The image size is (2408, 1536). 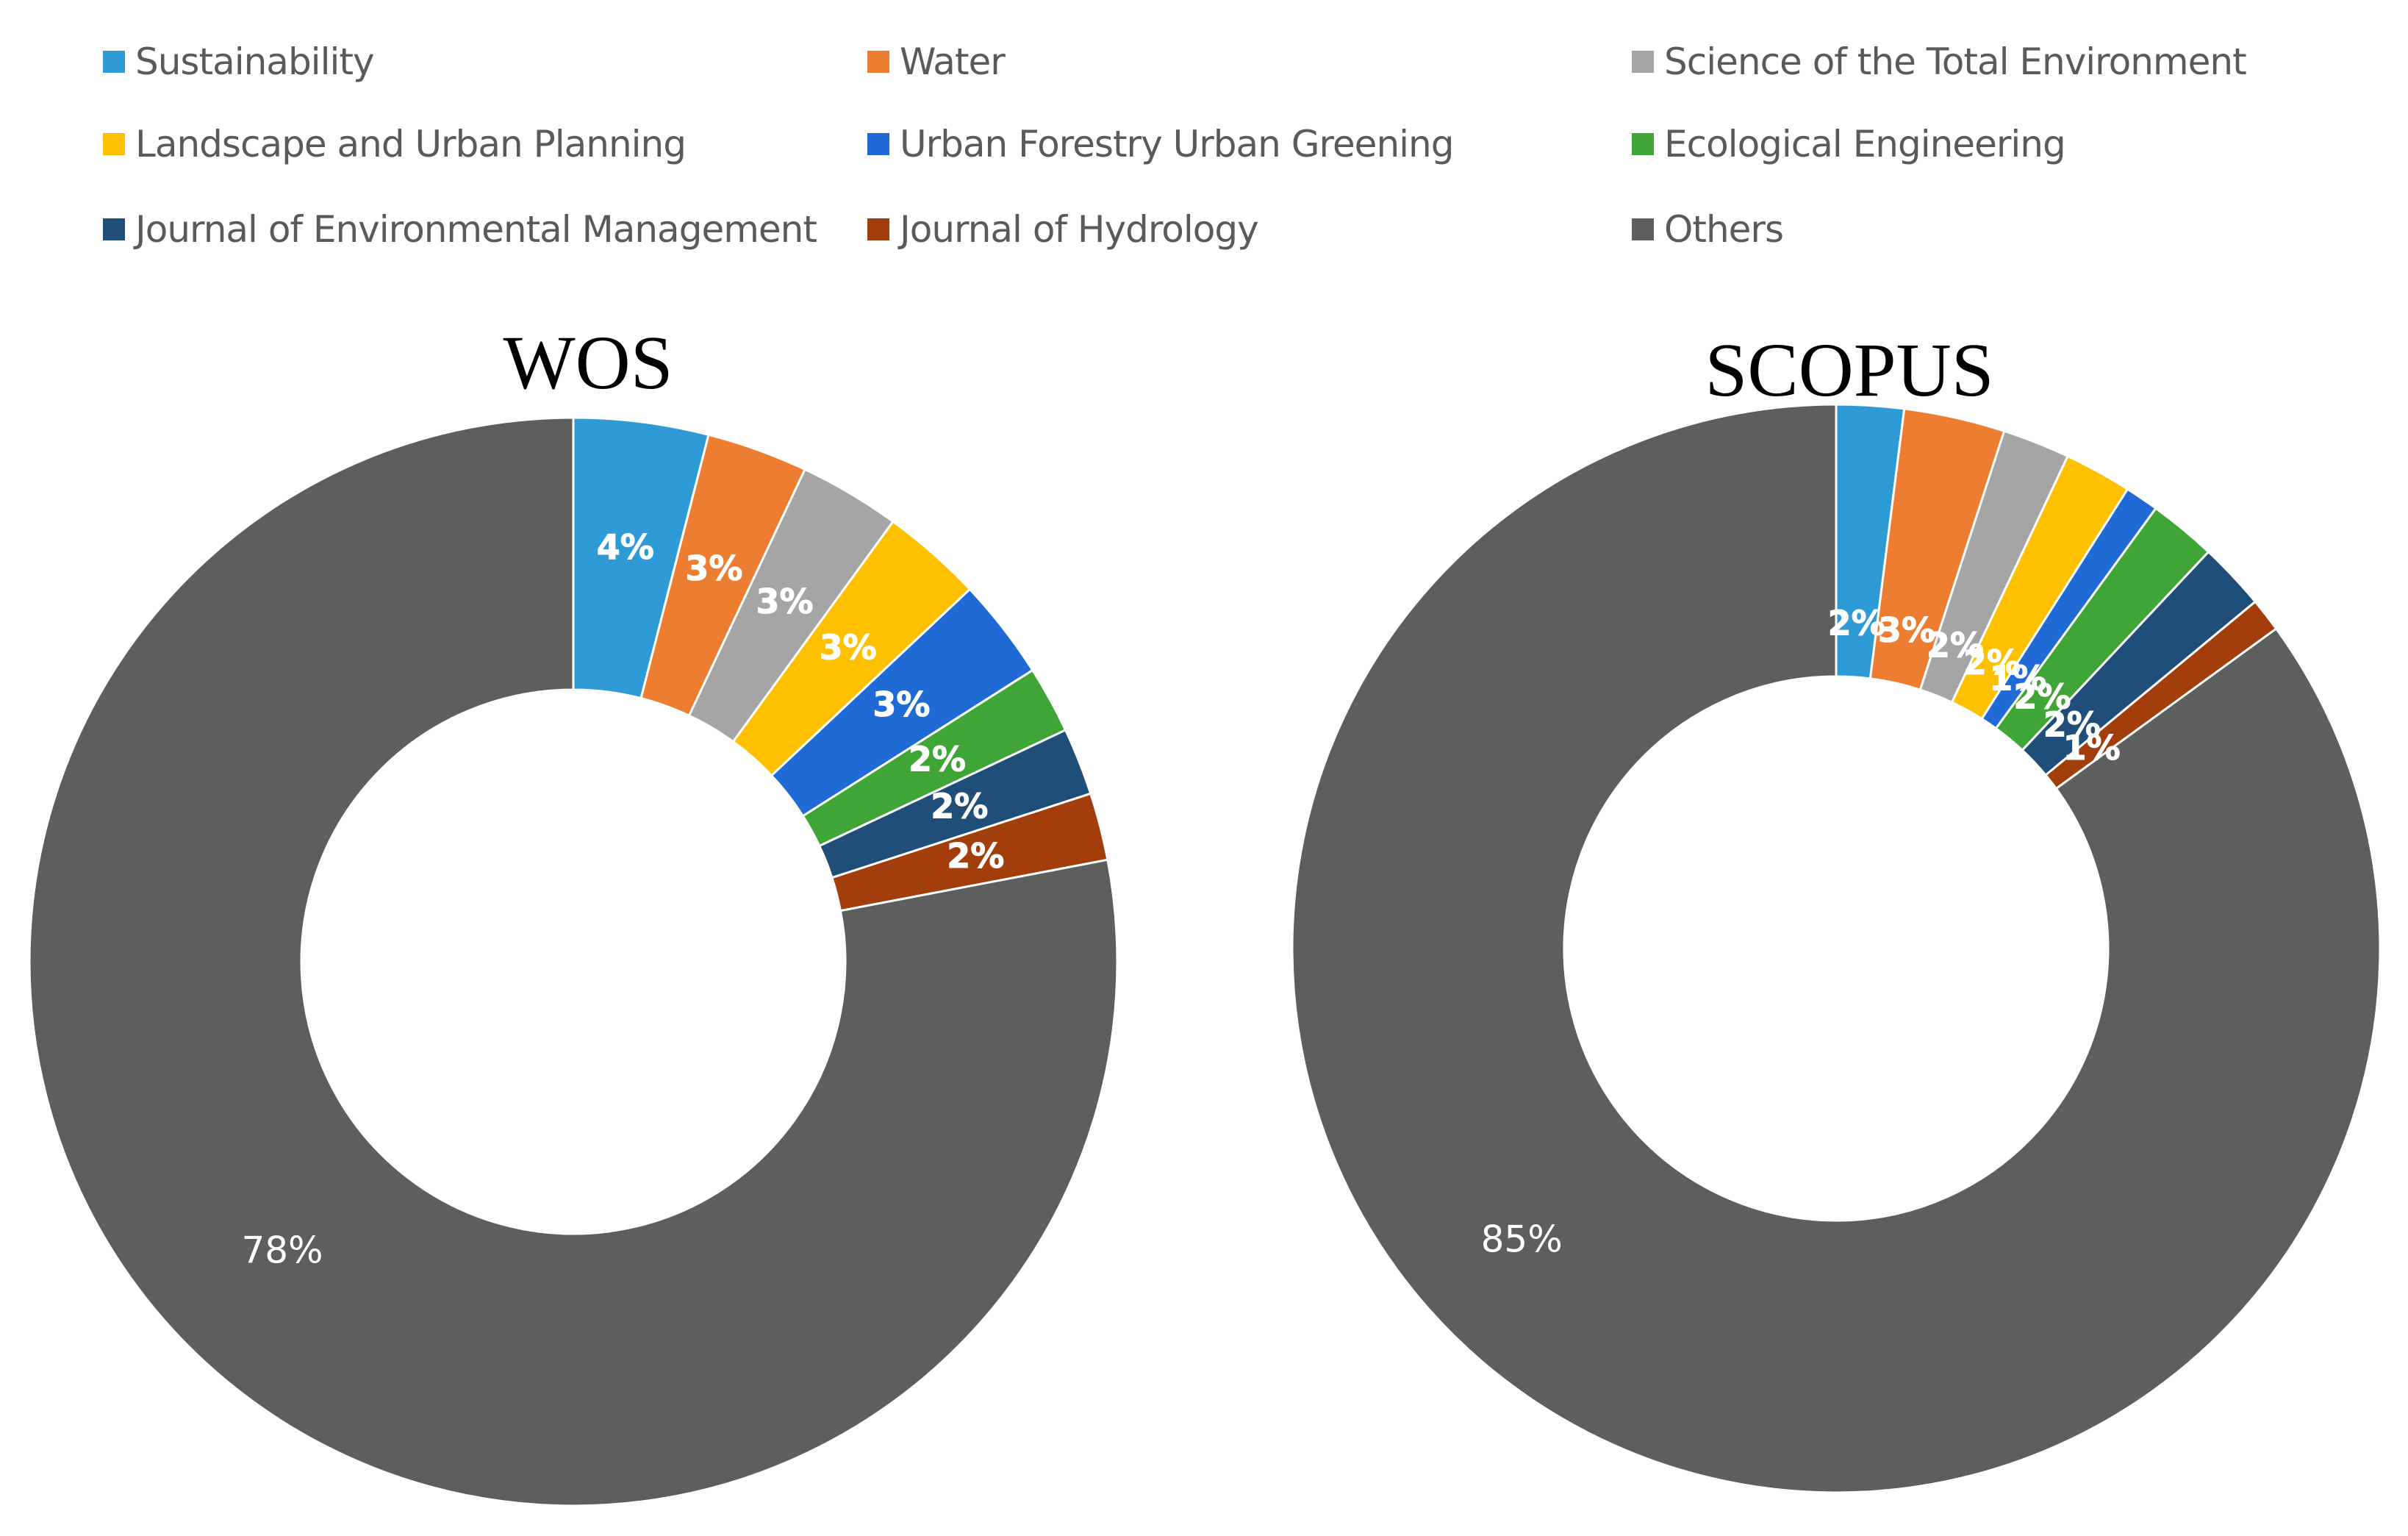 I want to click on legend-item-ecological-engineering: Ecological Engineering, so click(x=1849, y=144).